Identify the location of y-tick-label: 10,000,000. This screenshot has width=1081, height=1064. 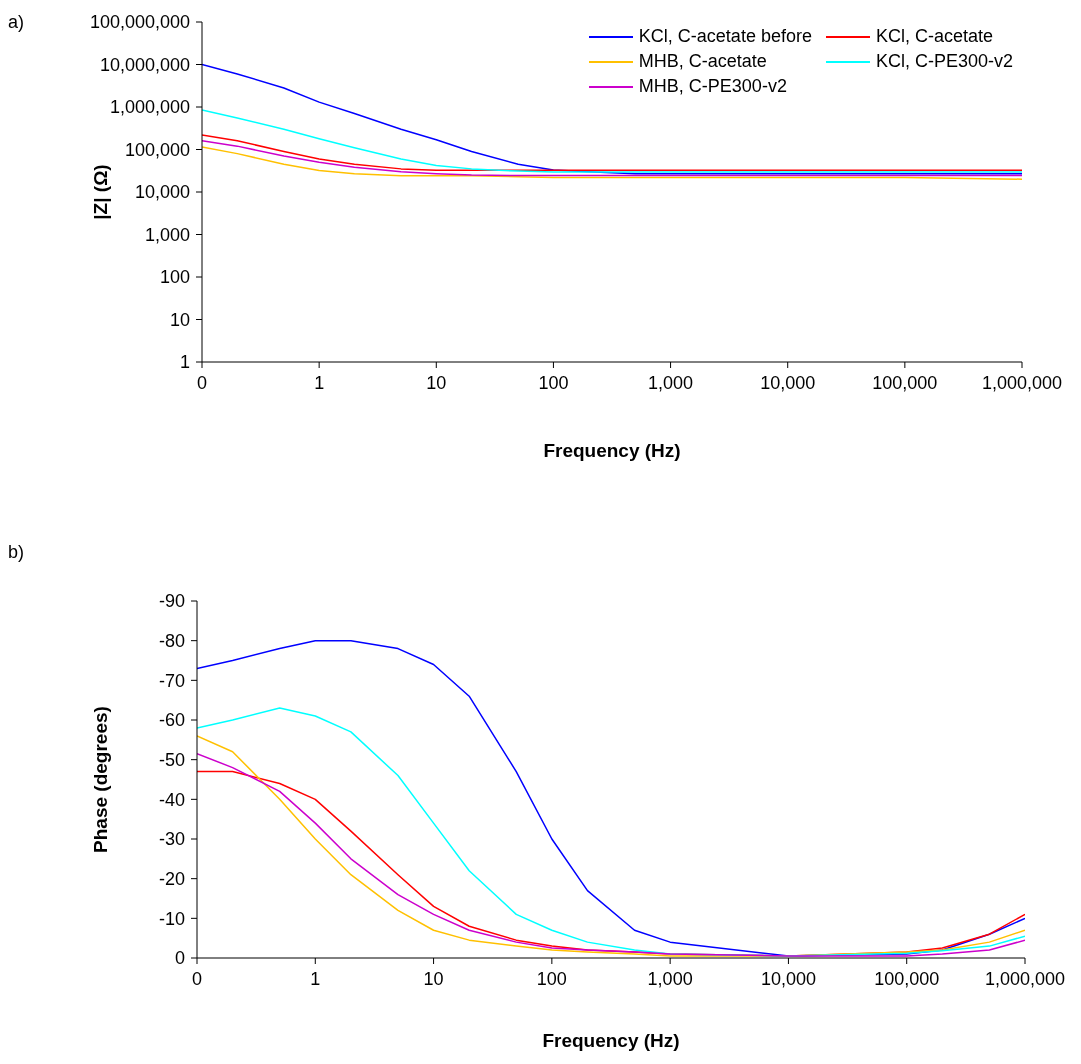
(144, 64).